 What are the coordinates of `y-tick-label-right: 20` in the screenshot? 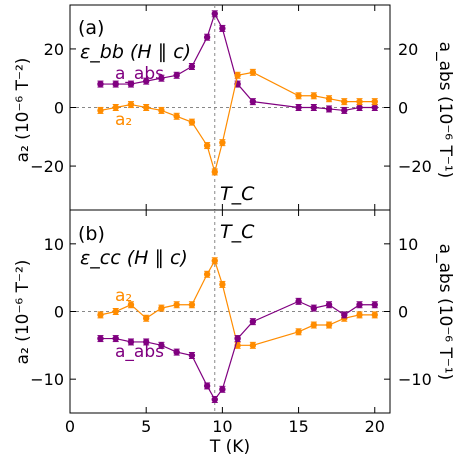 It's located at (408, 49).